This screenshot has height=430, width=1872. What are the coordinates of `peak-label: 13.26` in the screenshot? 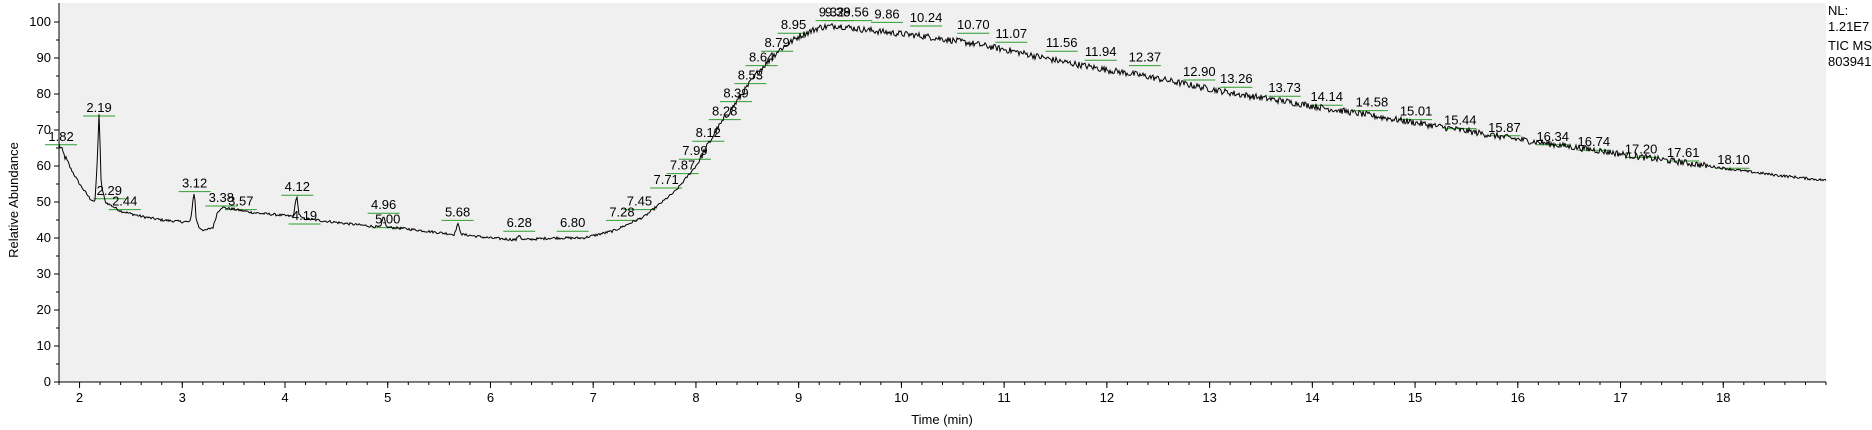 It's located at (1236, 78).